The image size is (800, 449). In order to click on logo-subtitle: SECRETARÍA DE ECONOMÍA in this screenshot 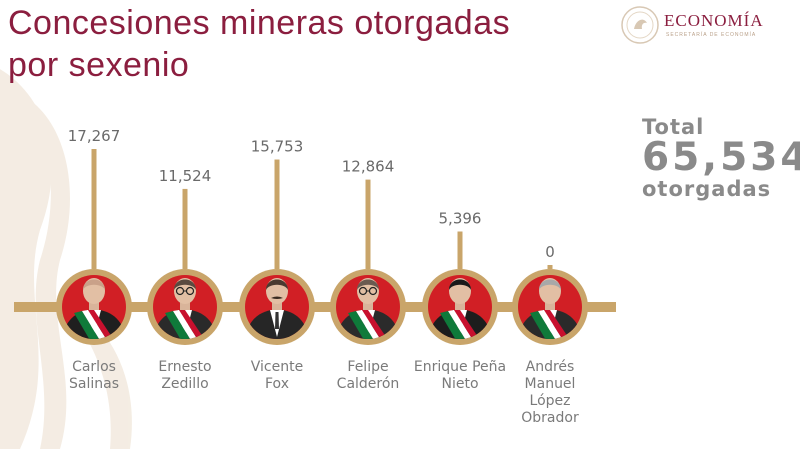, I will do `click(711, 35)`.